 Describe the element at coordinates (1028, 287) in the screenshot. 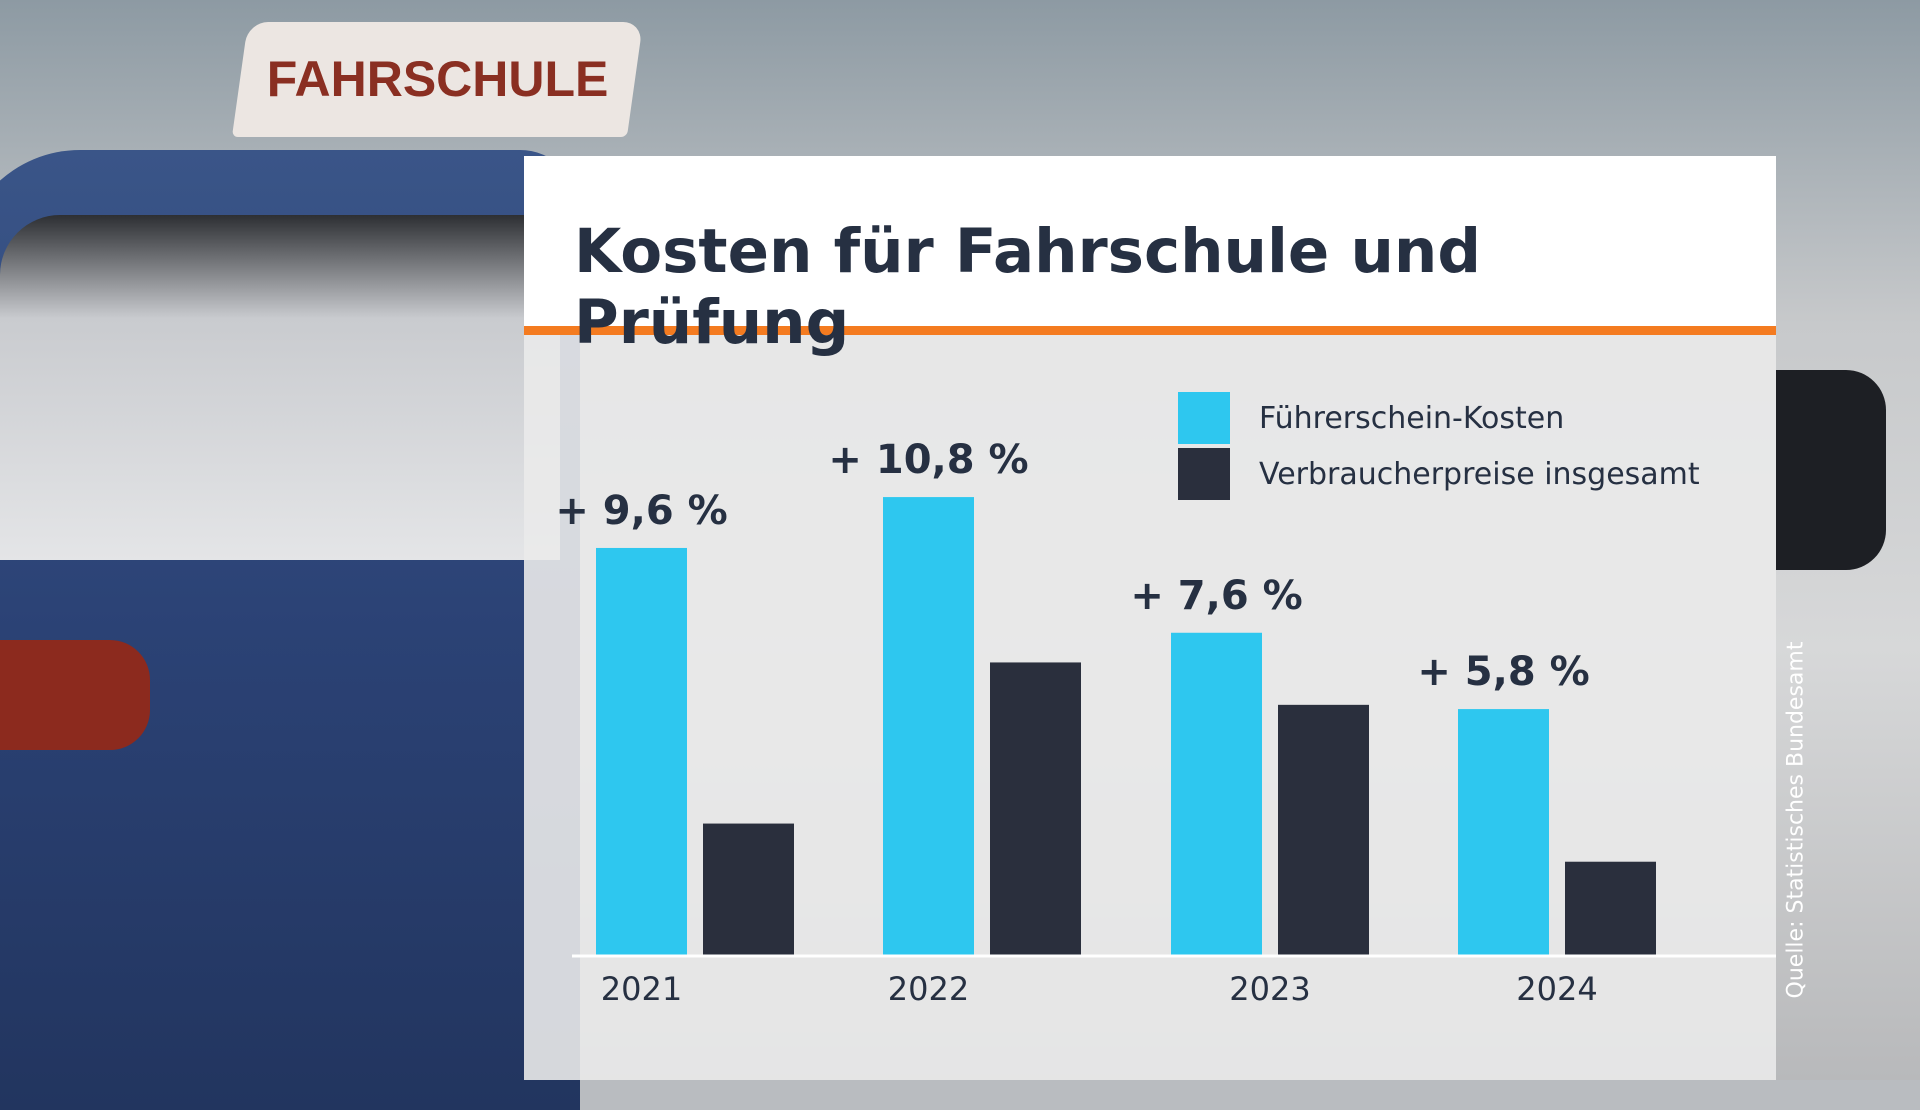

I see `chart-title: Kosten für Fahrschule und Prüfung` at that location.